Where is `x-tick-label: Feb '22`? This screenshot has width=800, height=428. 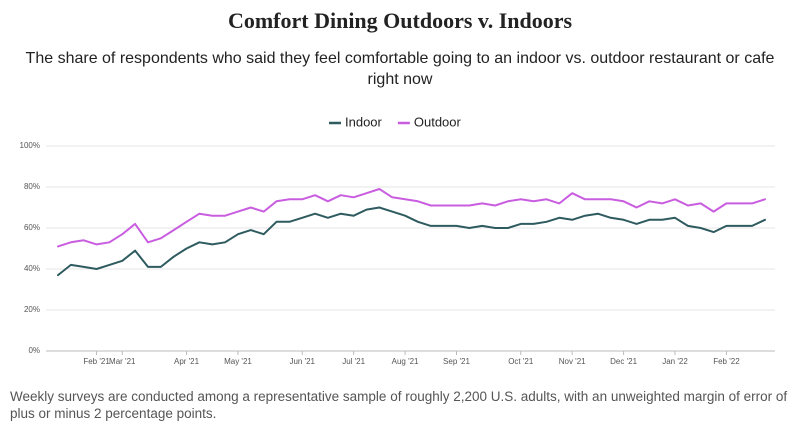
x-tick-label: Feb '22 is located at coordinates (726, 361).